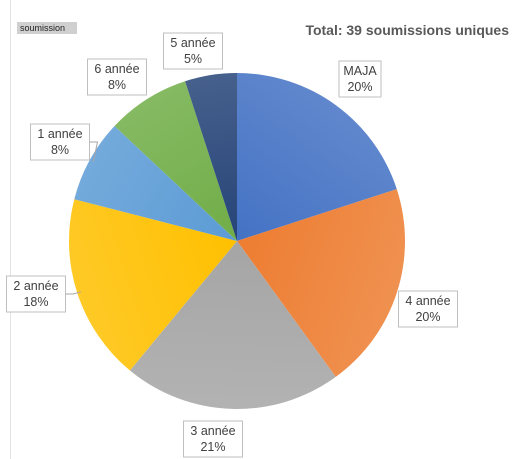 The height and width of the screenshot is (459, 516). Describe the element at coordinates (360, 71) in the screenshot. I see `slice-category-label: MAJA` at that location.